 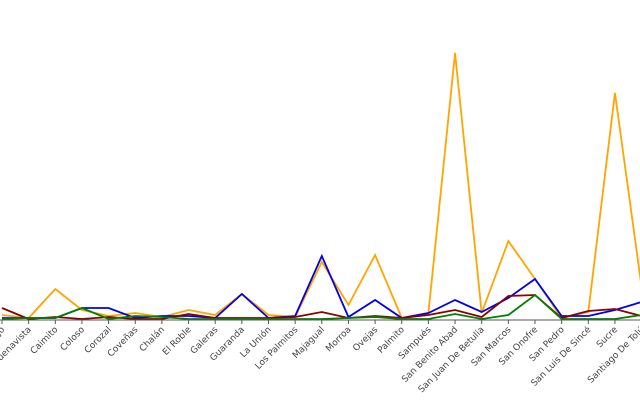 What do you see at coordinates (45, 341) in the screenshot?
I see `x-tick-label: Caimito` at bounding box center [45, 341].